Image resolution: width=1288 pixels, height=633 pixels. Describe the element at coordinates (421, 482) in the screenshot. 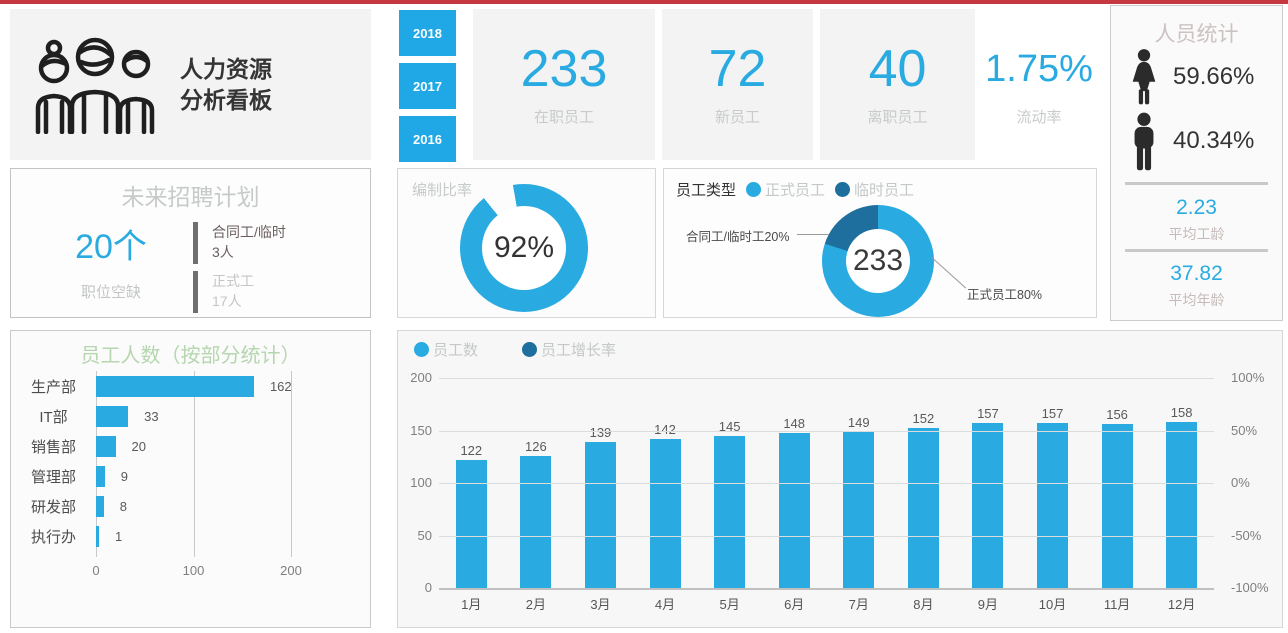

I see `left-axis-tick: 100` at that location.